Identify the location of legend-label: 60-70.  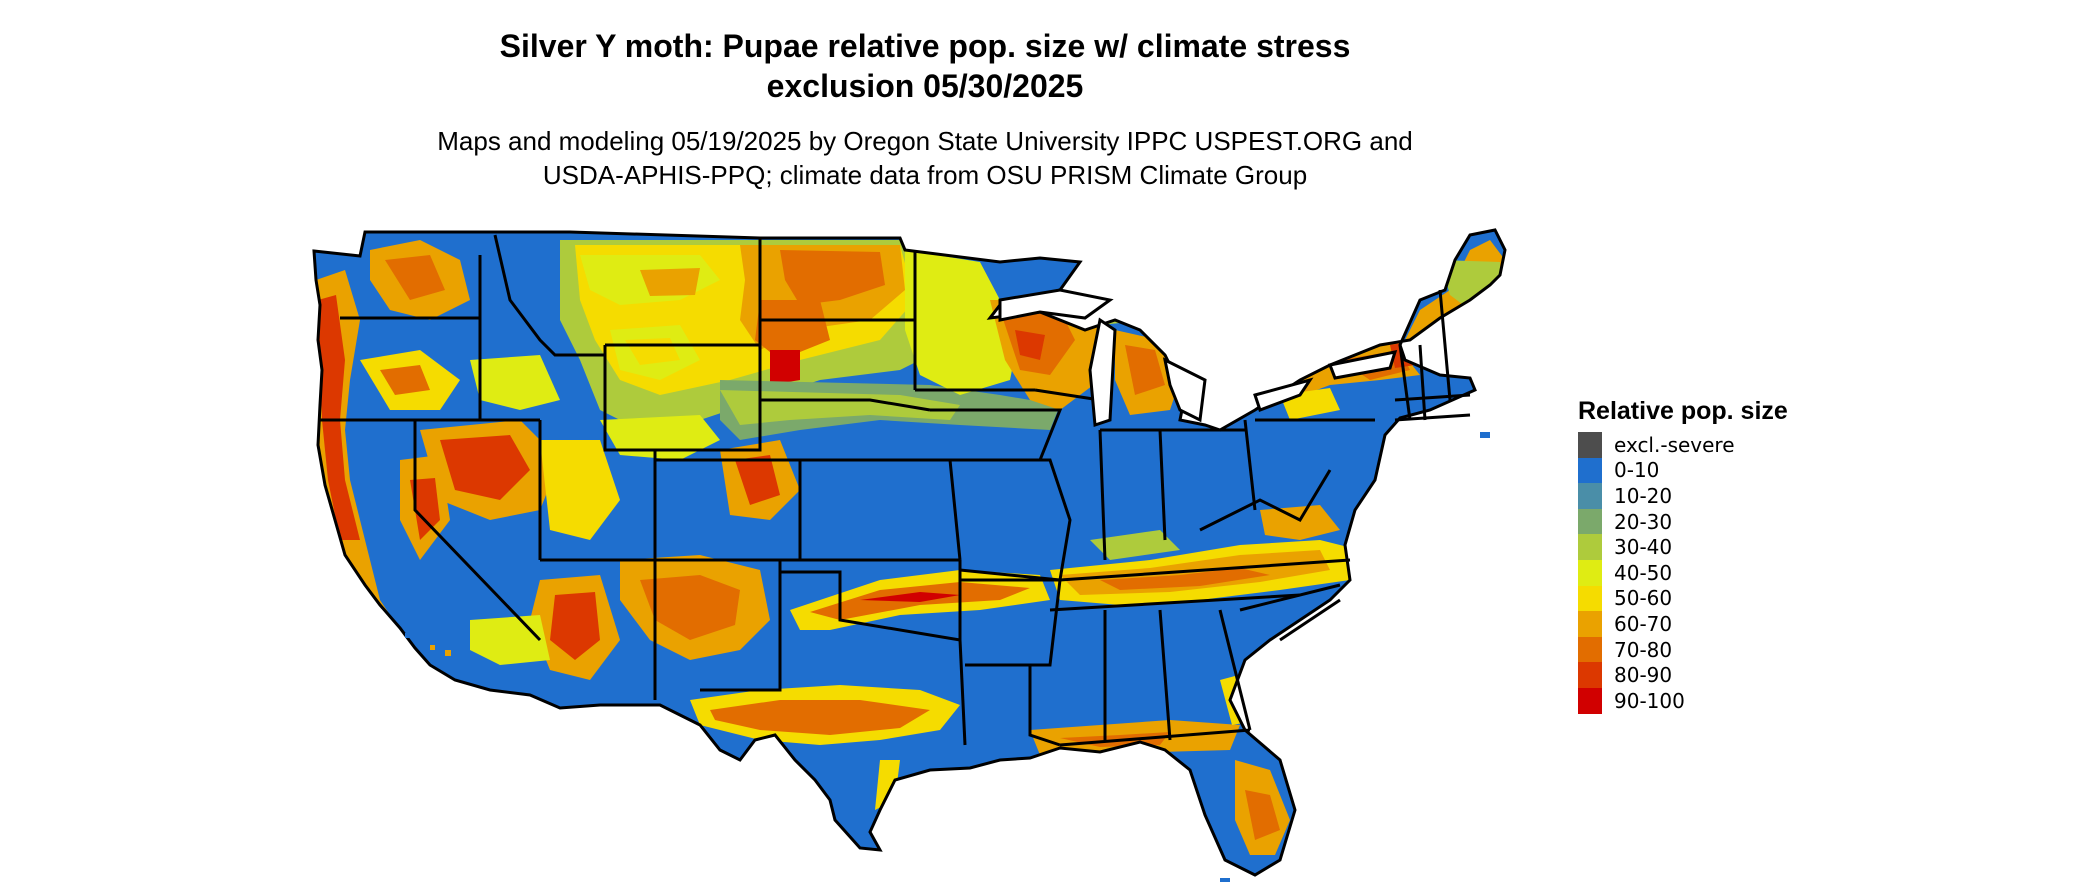
(1643, 623).